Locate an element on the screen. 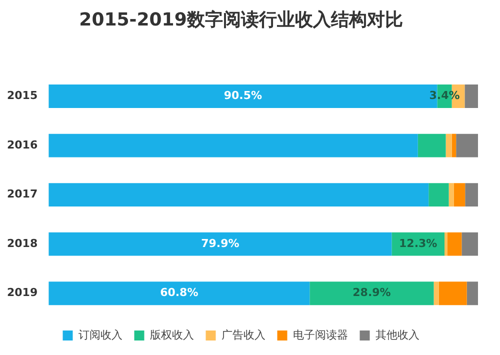  legend-label: 订阅收入 is located at coordinates (100, 335).